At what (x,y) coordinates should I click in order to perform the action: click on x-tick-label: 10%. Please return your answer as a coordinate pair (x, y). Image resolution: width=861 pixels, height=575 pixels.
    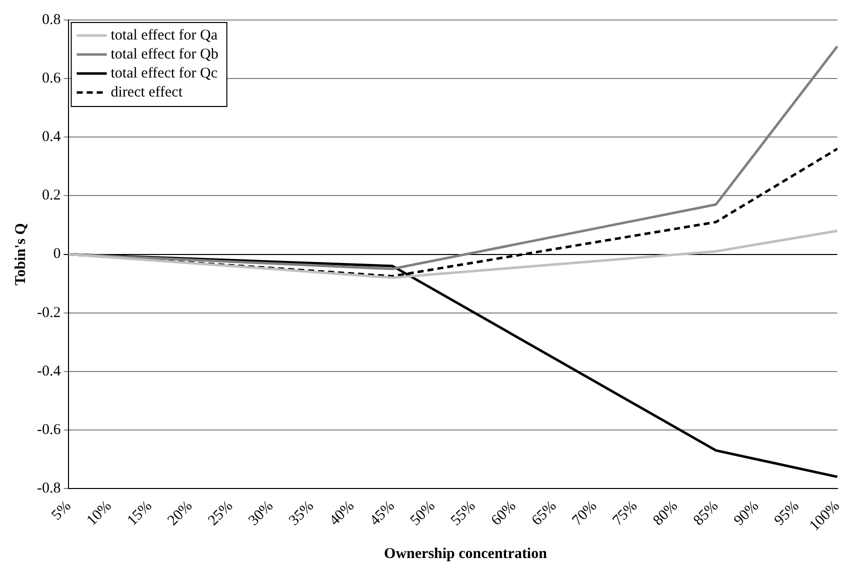
    Looking at the image, I should click on (99, 513).